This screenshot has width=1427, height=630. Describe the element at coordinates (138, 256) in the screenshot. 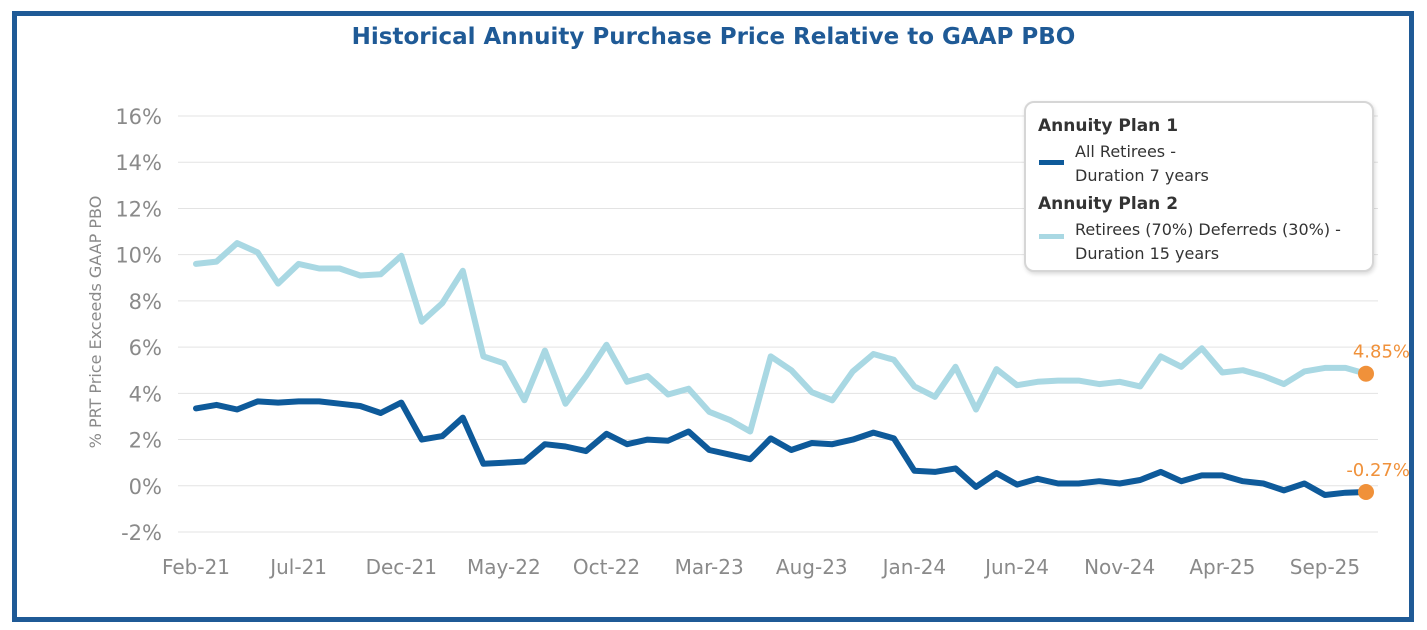

I see `y-tick-label: 10%` at that location.